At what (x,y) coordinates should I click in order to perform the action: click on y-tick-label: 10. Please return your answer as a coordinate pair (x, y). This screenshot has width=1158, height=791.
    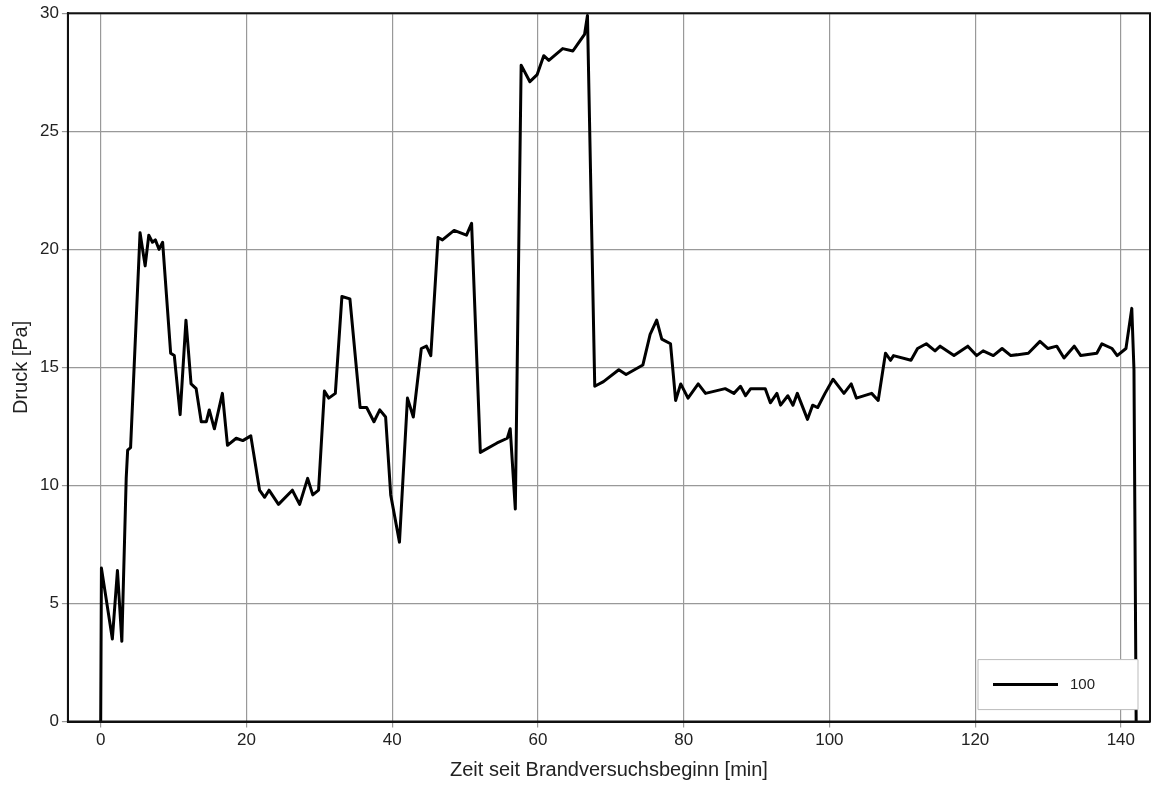
    Looking at the image, I should click on (49, 485).